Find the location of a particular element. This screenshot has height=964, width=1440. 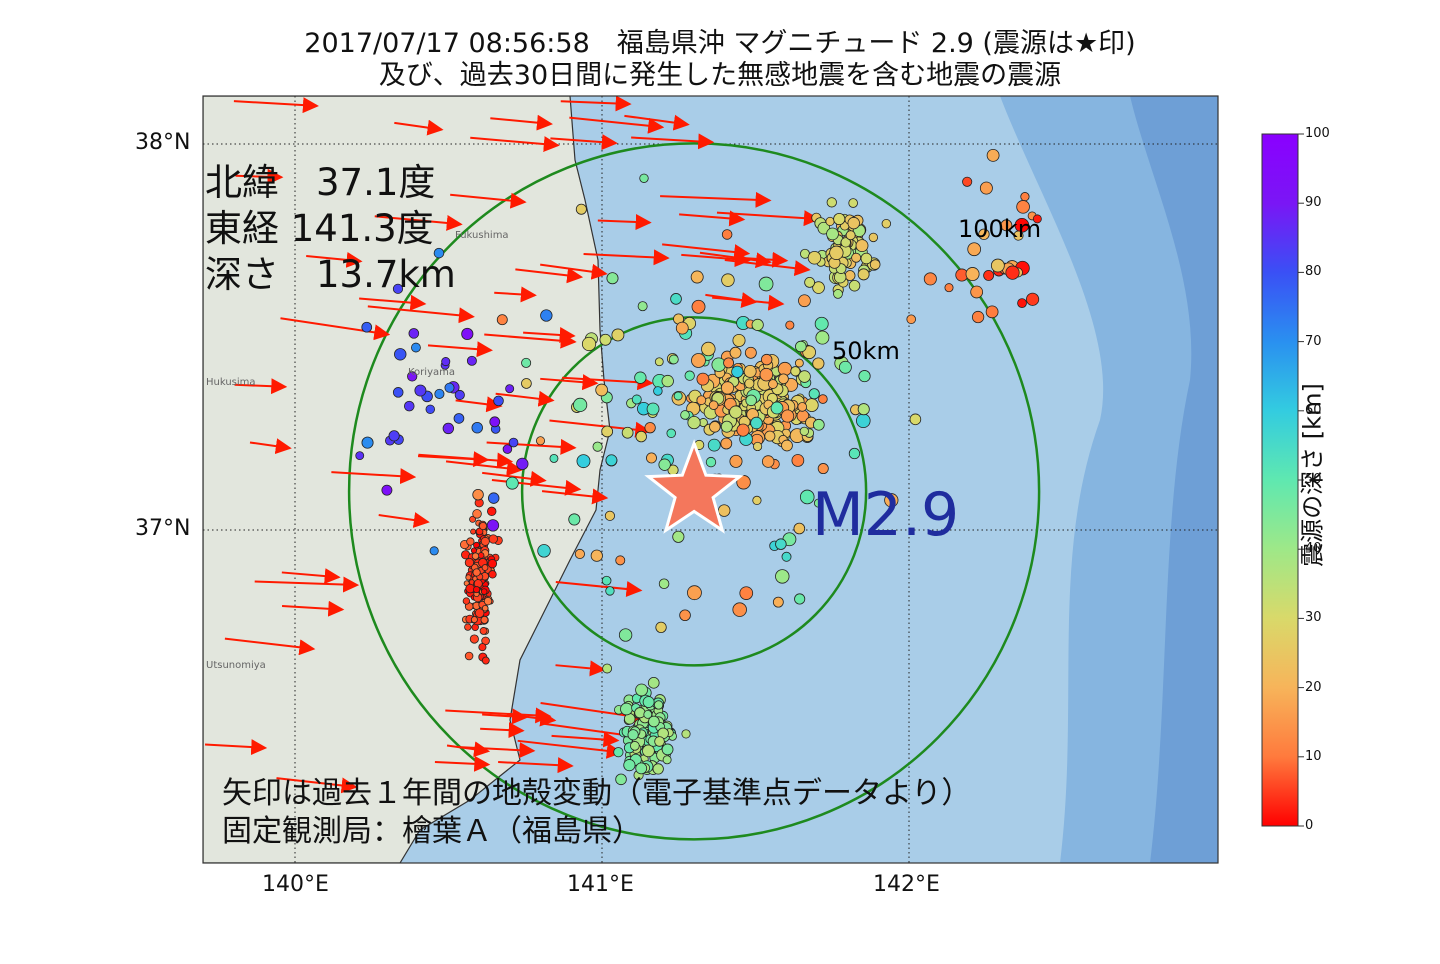

magnitude-label: M2.9 is located at coordinates (885, 515).